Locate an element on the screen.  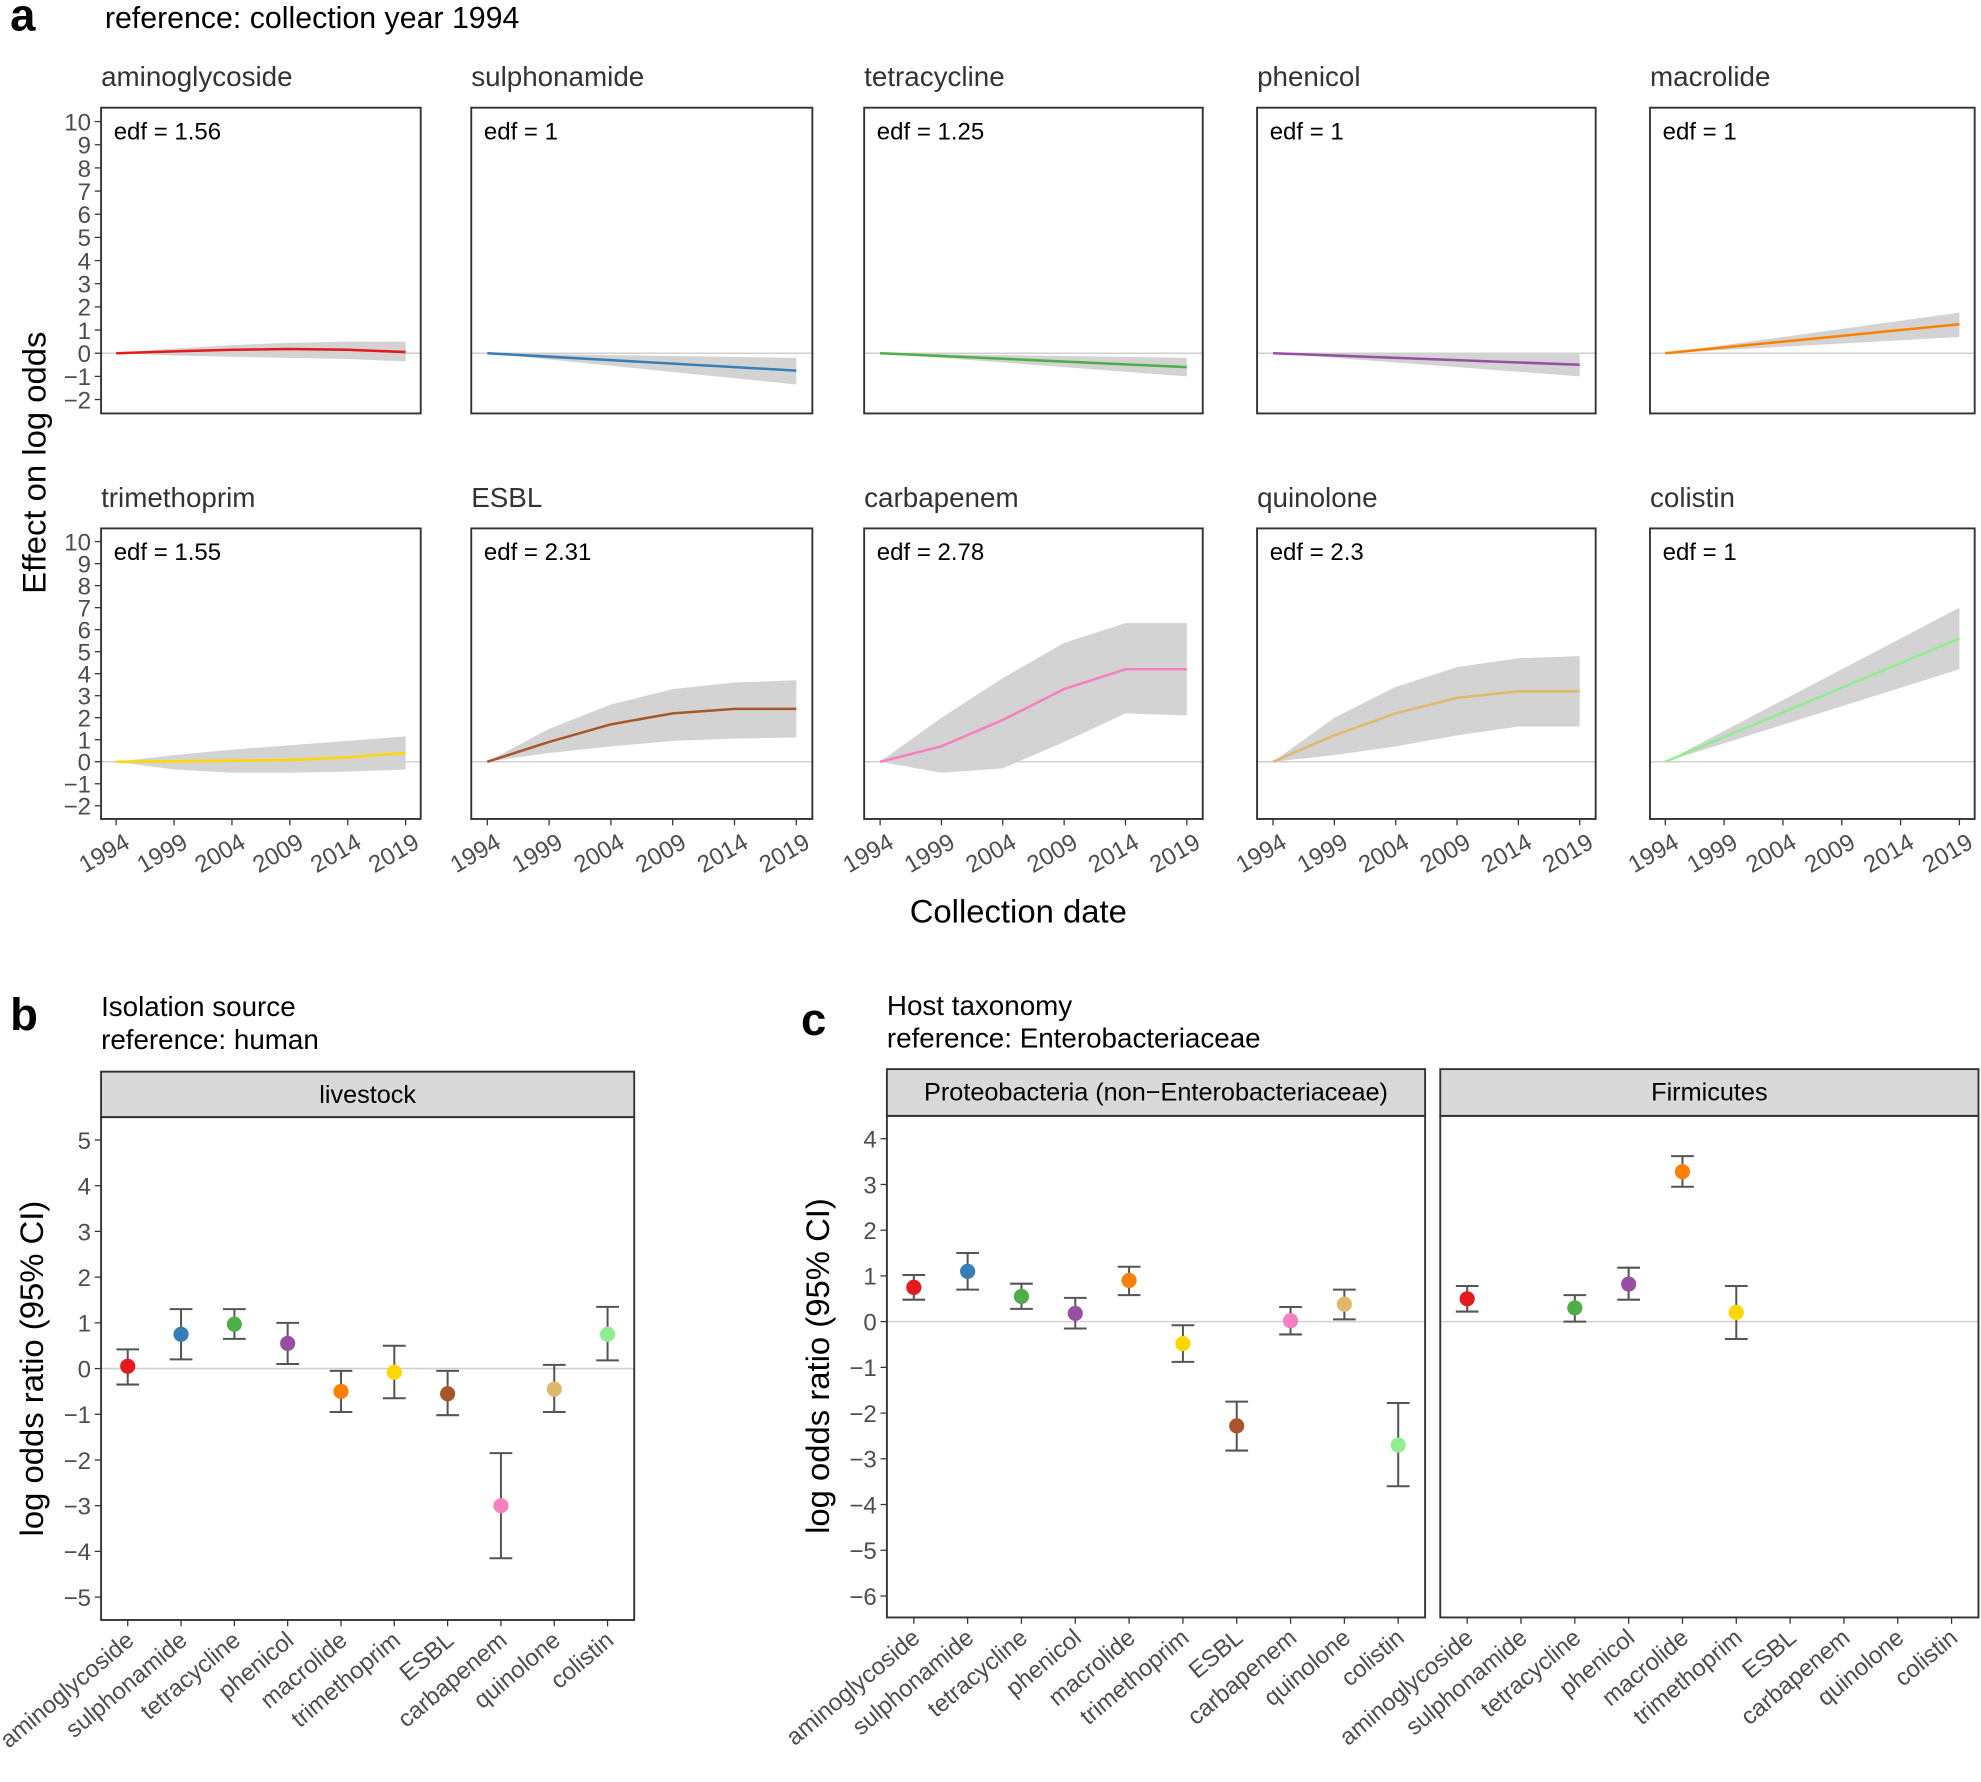
facet-title: trimethoprim is located at coordinates (178, 497).